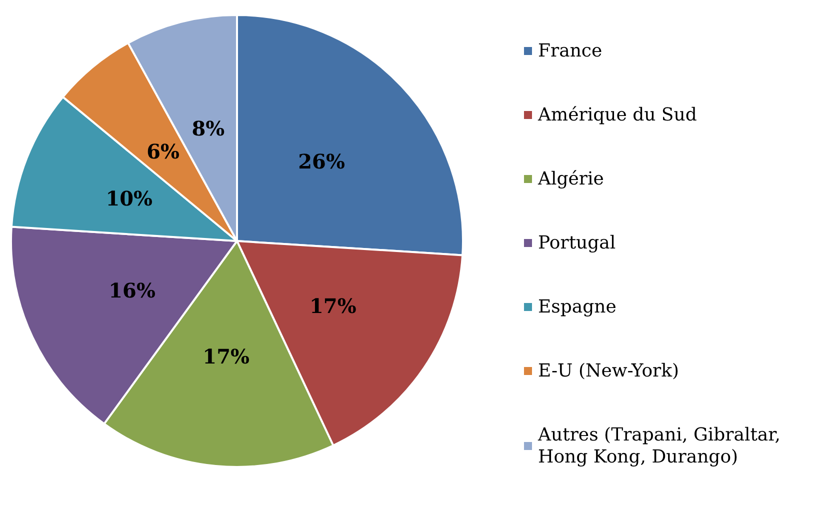 This screenshot has height=508, width=814. Describe the element at coordinates (570, 179) in the screenshot. I see `legend-label: Algérie` at that location.